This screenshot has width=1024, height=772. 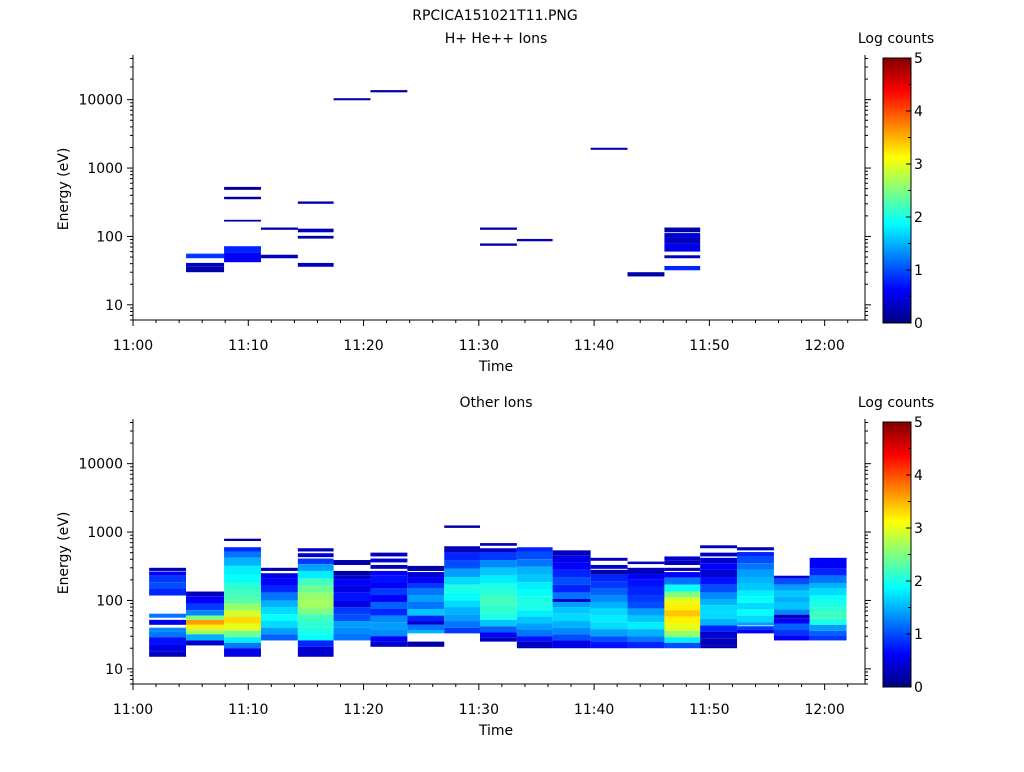 What do you see at coordinates (496, 39) in the screenshot?
I see `panel-title: H+ He++ Ions` at bounding box center [496, 39].